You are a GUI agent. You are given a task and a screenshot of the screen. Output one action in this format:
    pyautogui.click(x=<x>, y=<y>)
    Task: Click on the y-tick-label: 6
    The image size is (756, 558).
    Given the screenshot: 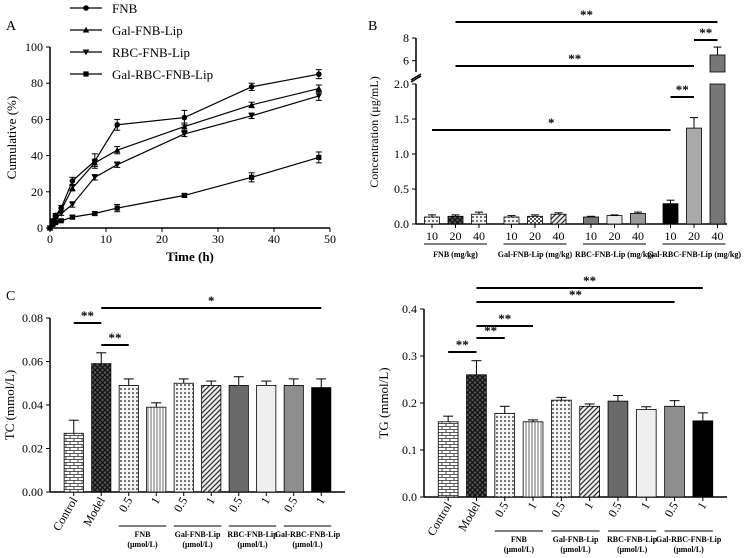 What is the action you would take?
    pyautogui.click(x=406, y=61)
    